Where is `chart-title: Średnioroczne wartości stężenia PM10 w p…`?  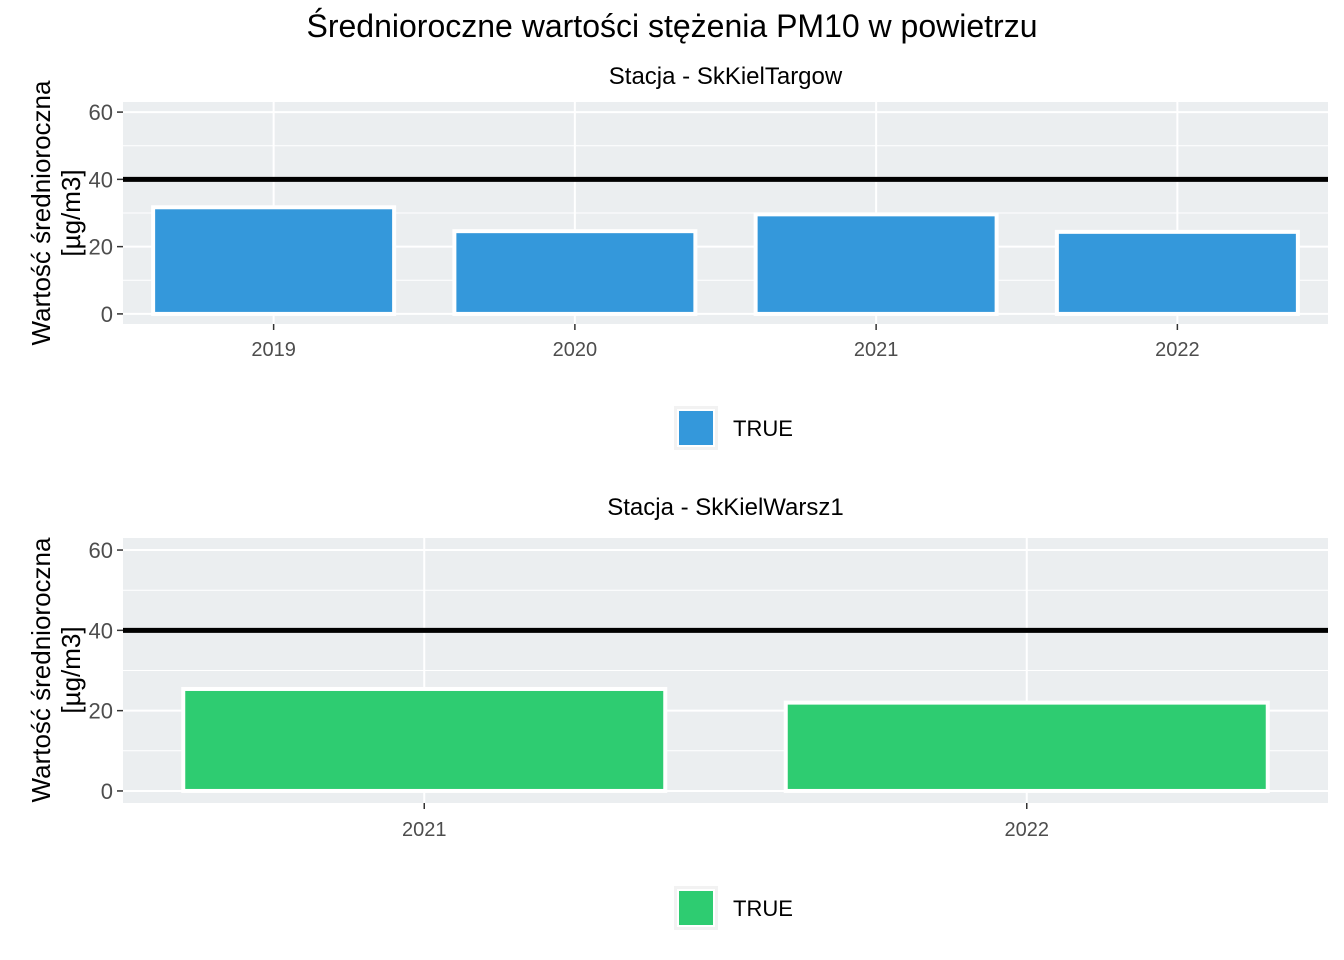 chart-title: Średnioroczne wartości stężenia PM10 w p… is located at coordinates (672, 26).